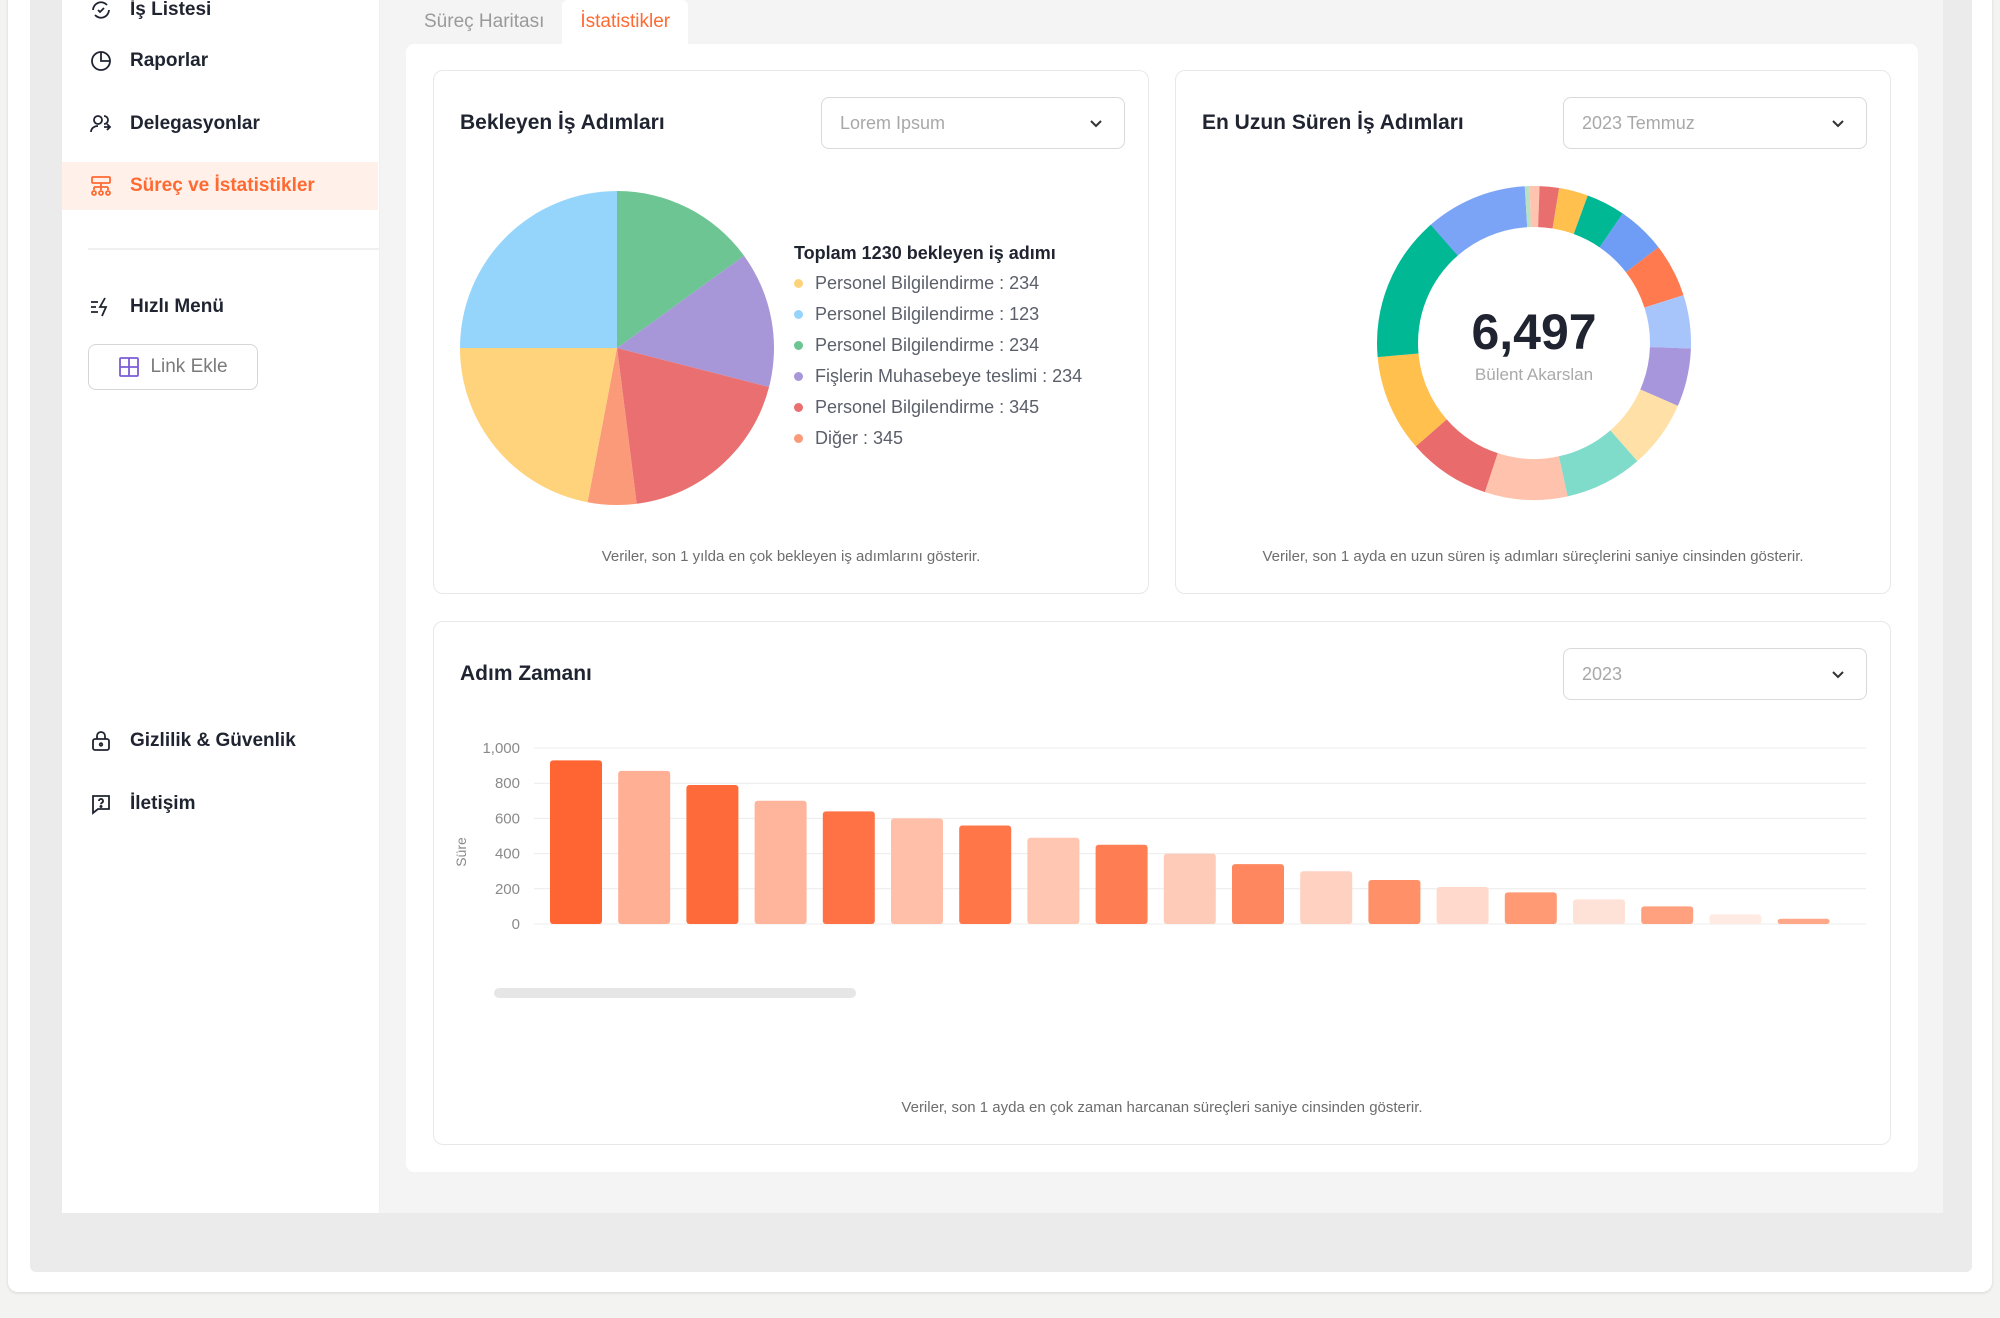 The width and height of the screenshot is (2000, 1318). What do you see at coordinates (507, 783) in the screenshot?
I see `y-tick-label: 800` at bounding box center [507, 783].